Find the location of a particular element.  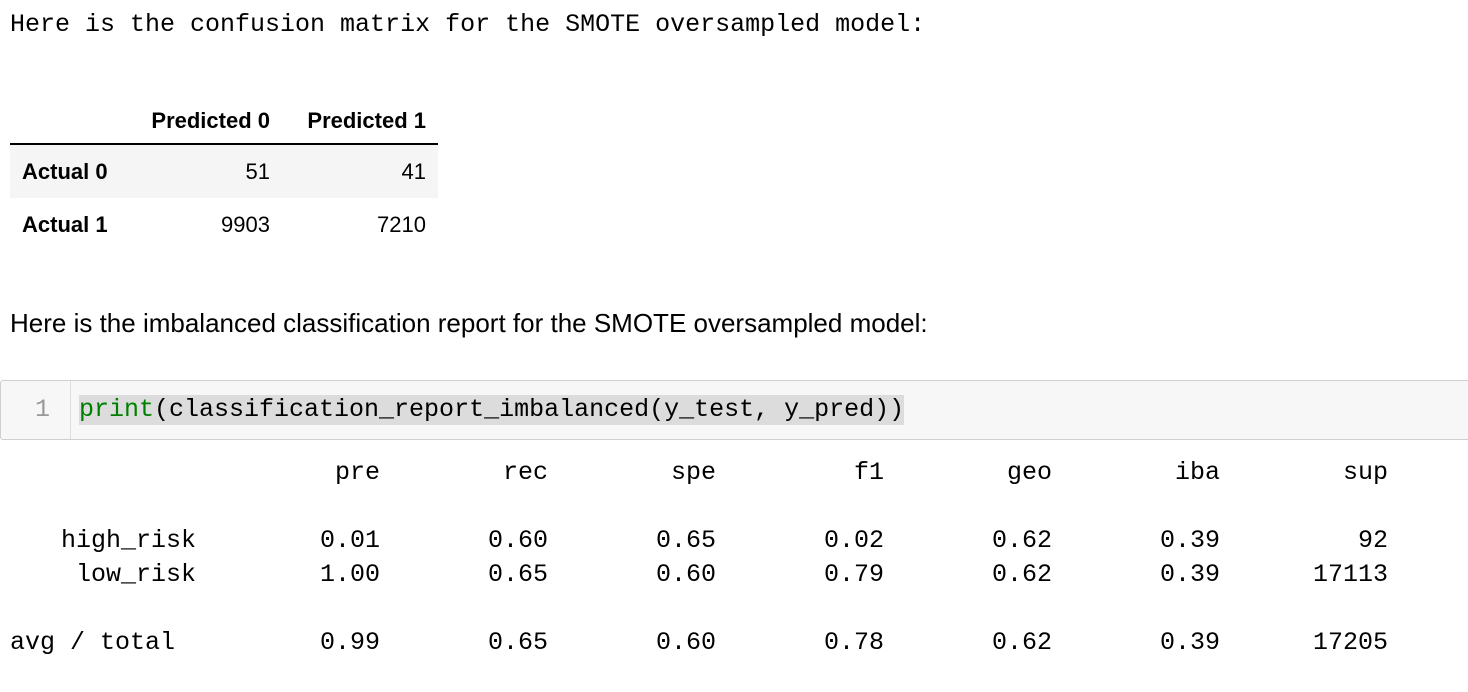

table-cell: 41 is located at coordinates (413, 171).